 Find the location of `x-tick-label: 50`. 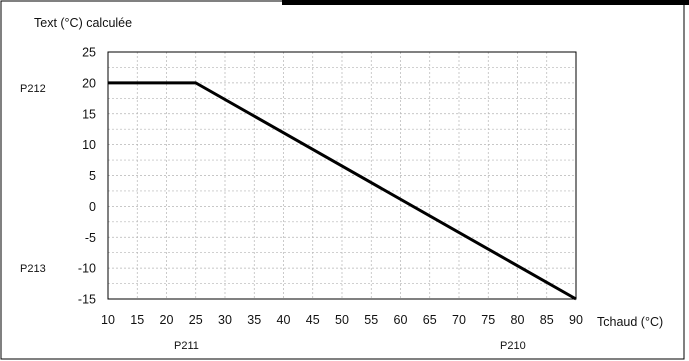

x-tick-label: 50 is located at coordinates (342, 320).